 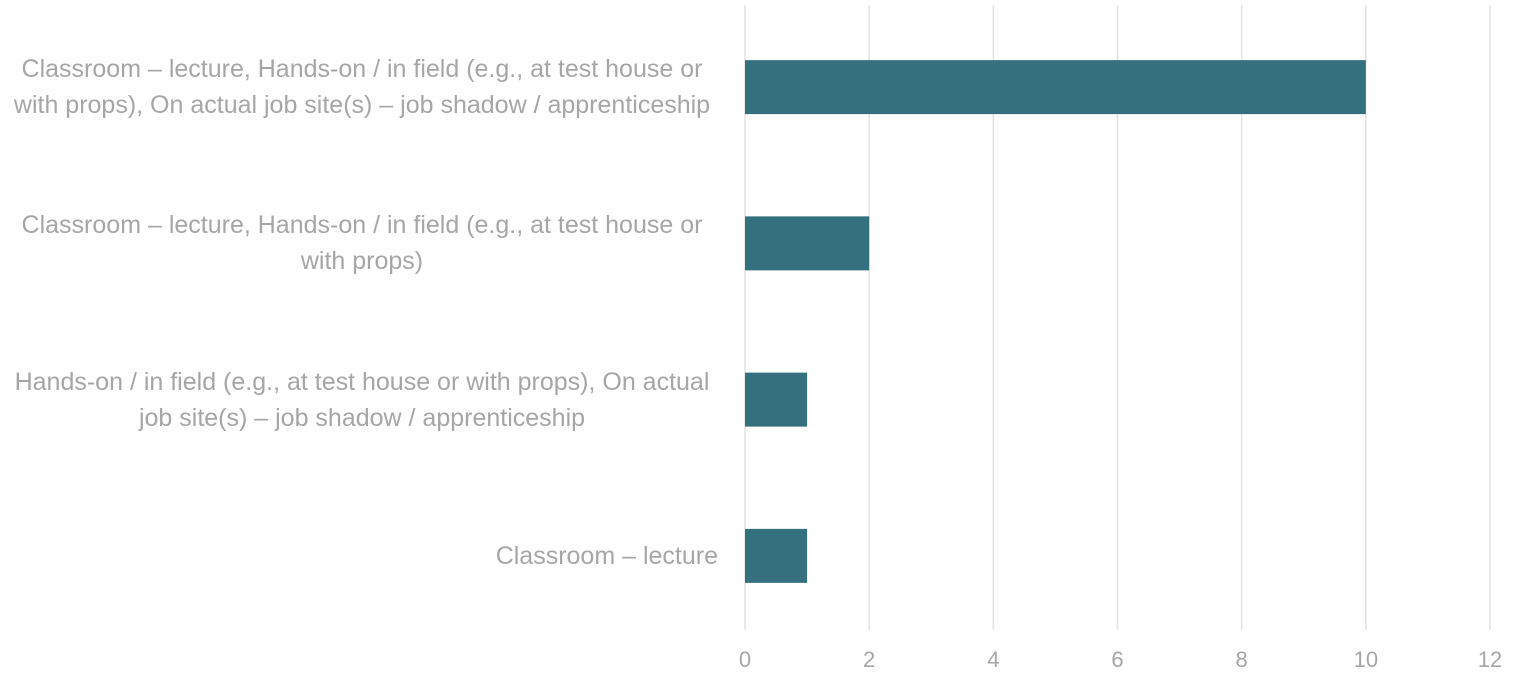 I want to click on x-tick-label: 12, so click(x=1490, y=659).